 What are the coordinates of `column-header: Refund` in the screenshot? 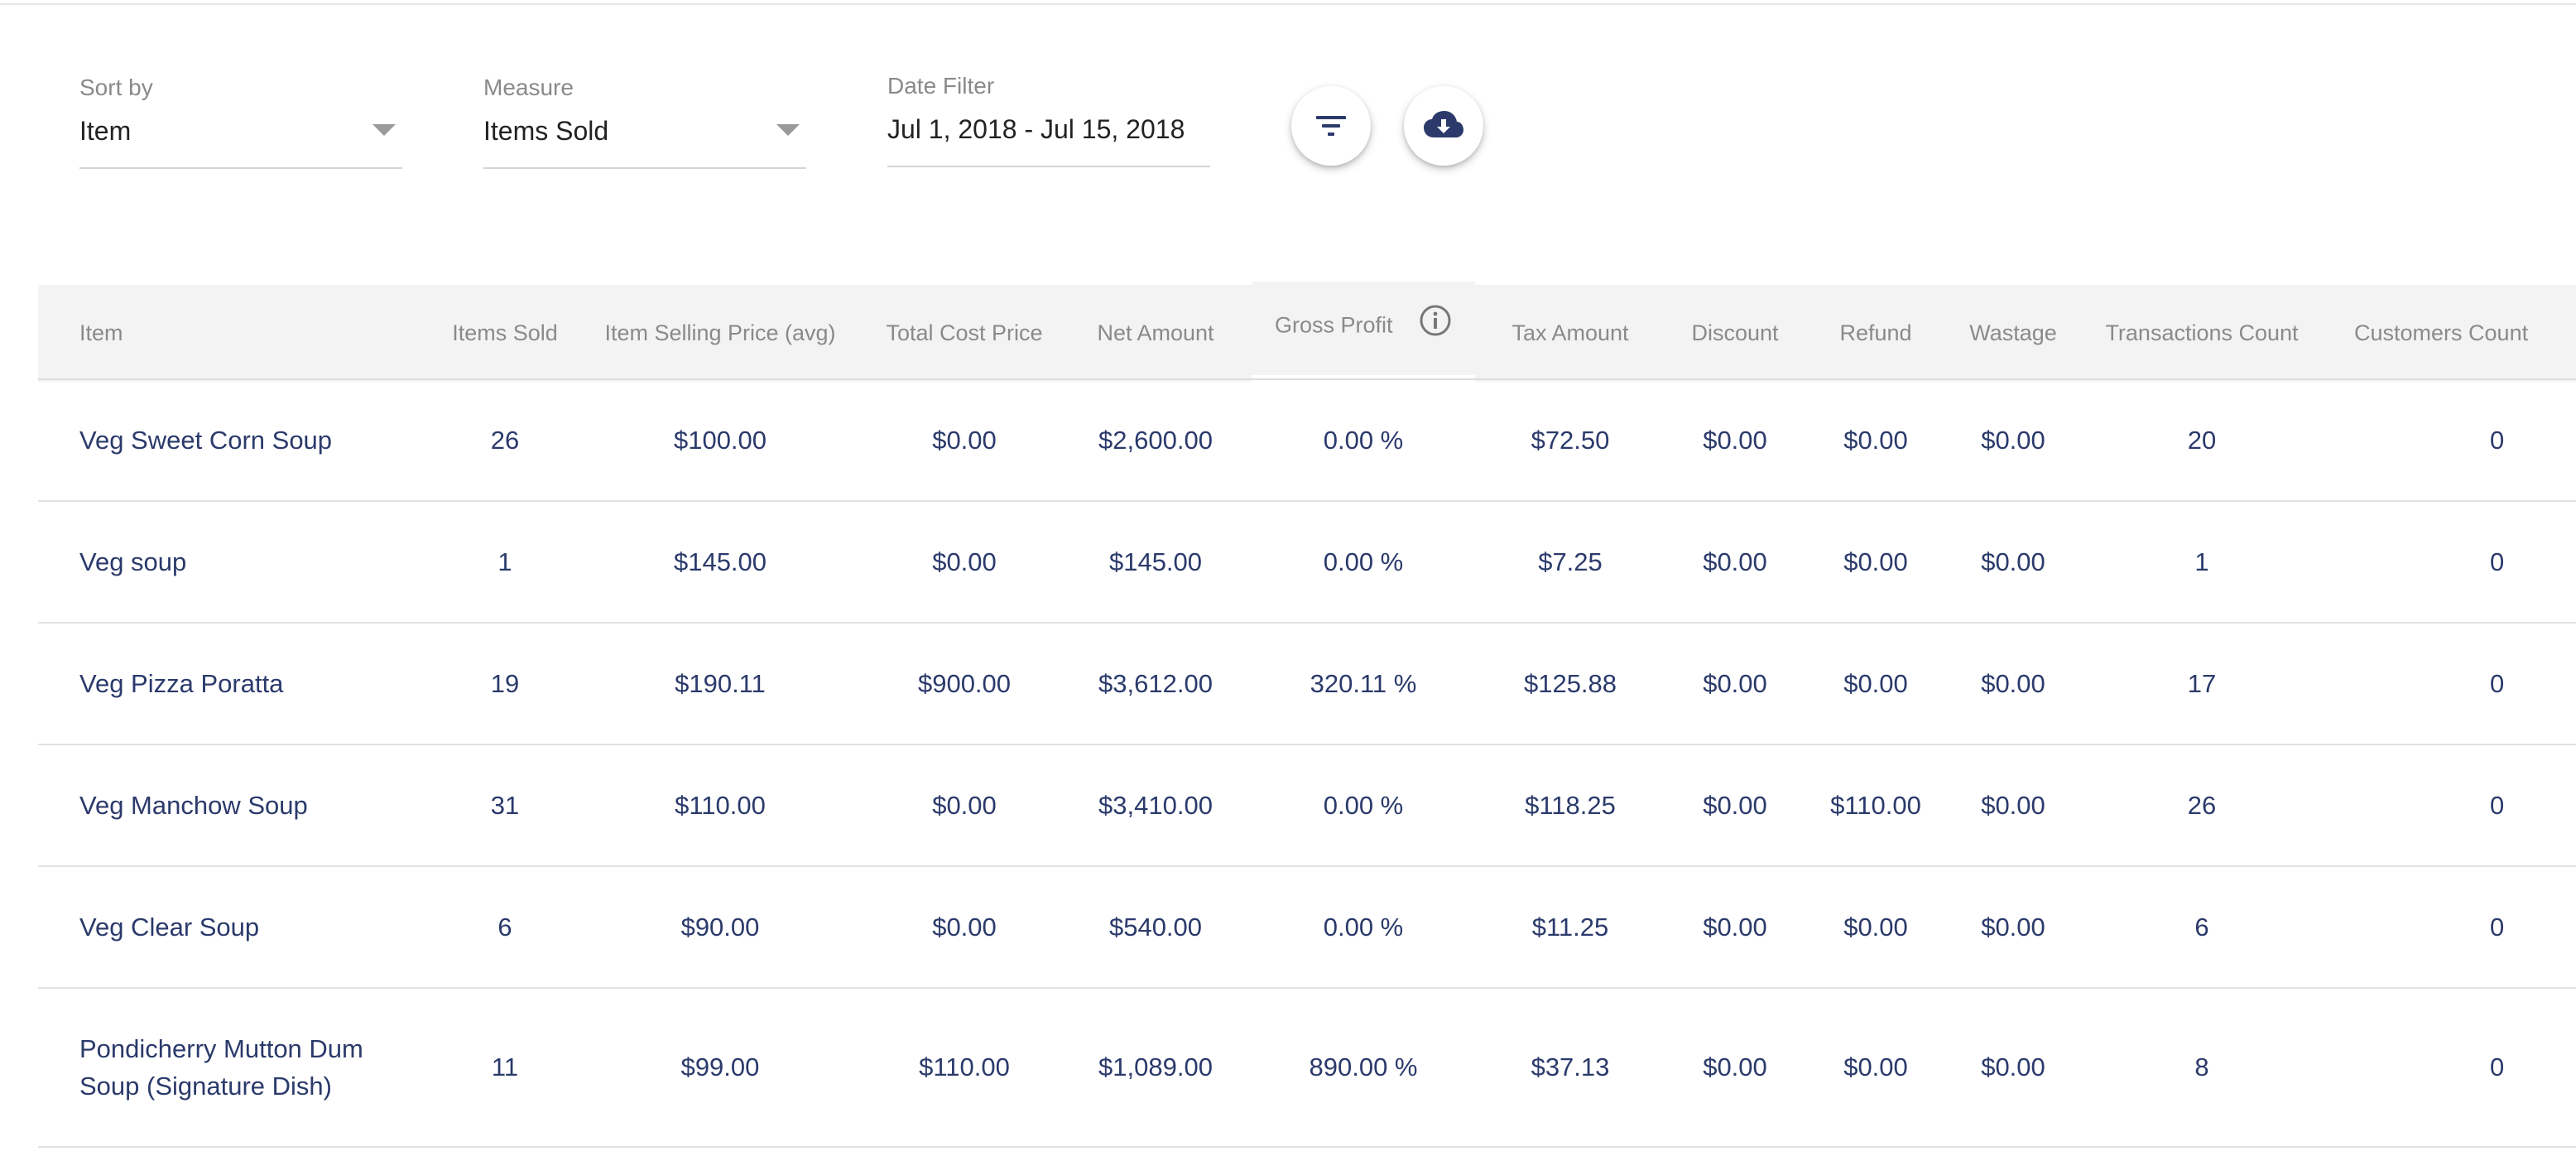 It's located at (1876, 334).